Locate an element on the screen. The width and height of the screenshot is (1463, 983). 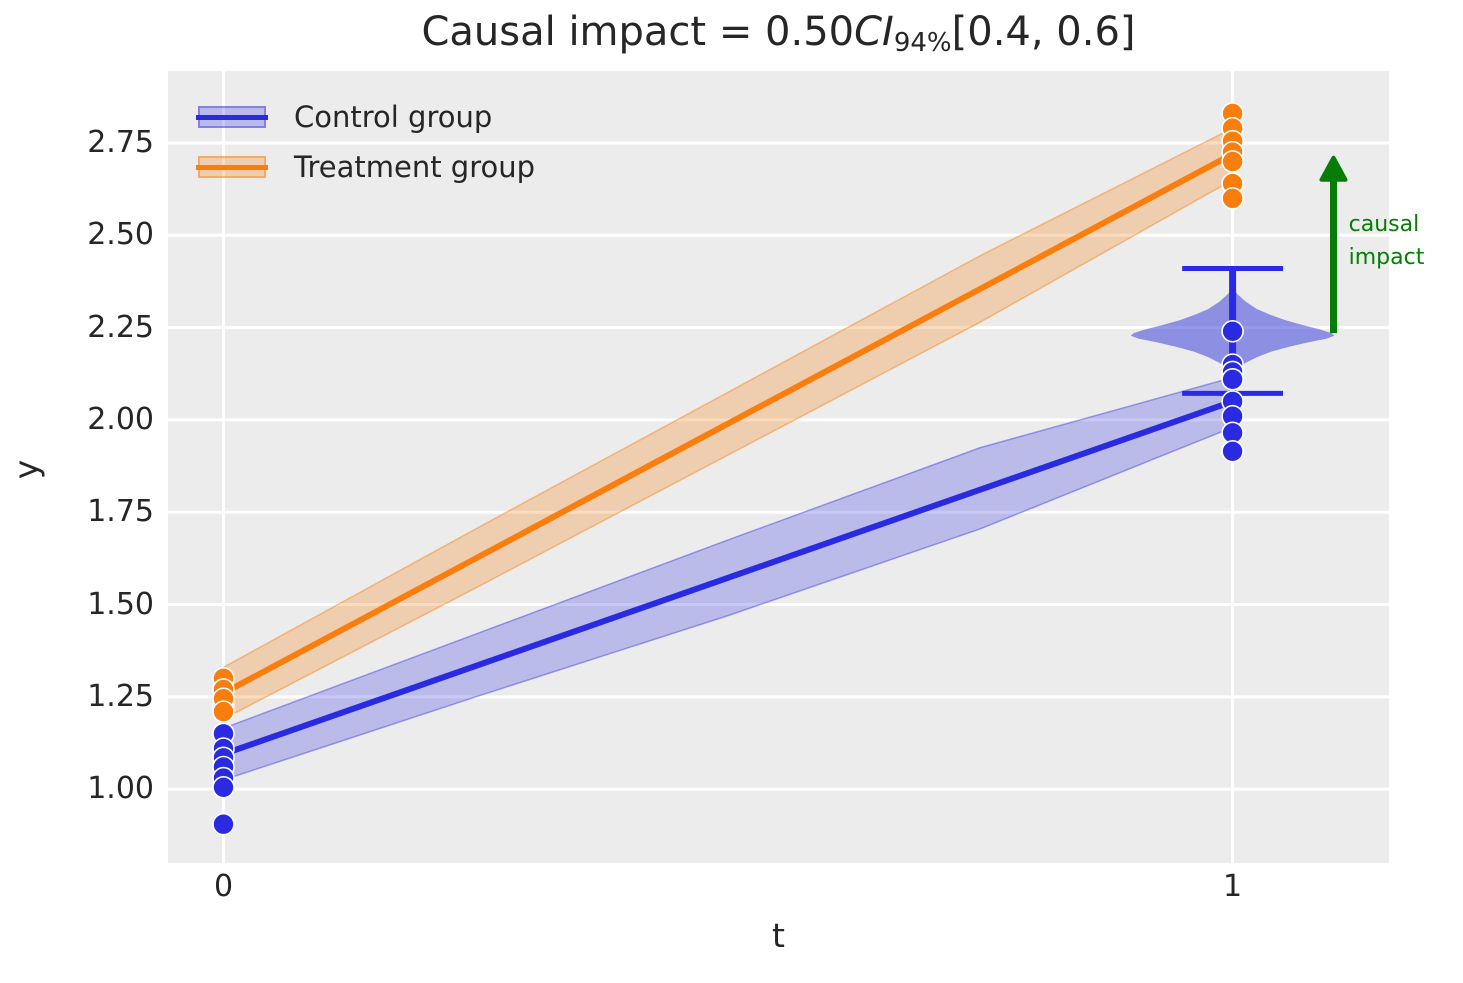
legend-label-control: Control group is located at coordinates (393, 117).